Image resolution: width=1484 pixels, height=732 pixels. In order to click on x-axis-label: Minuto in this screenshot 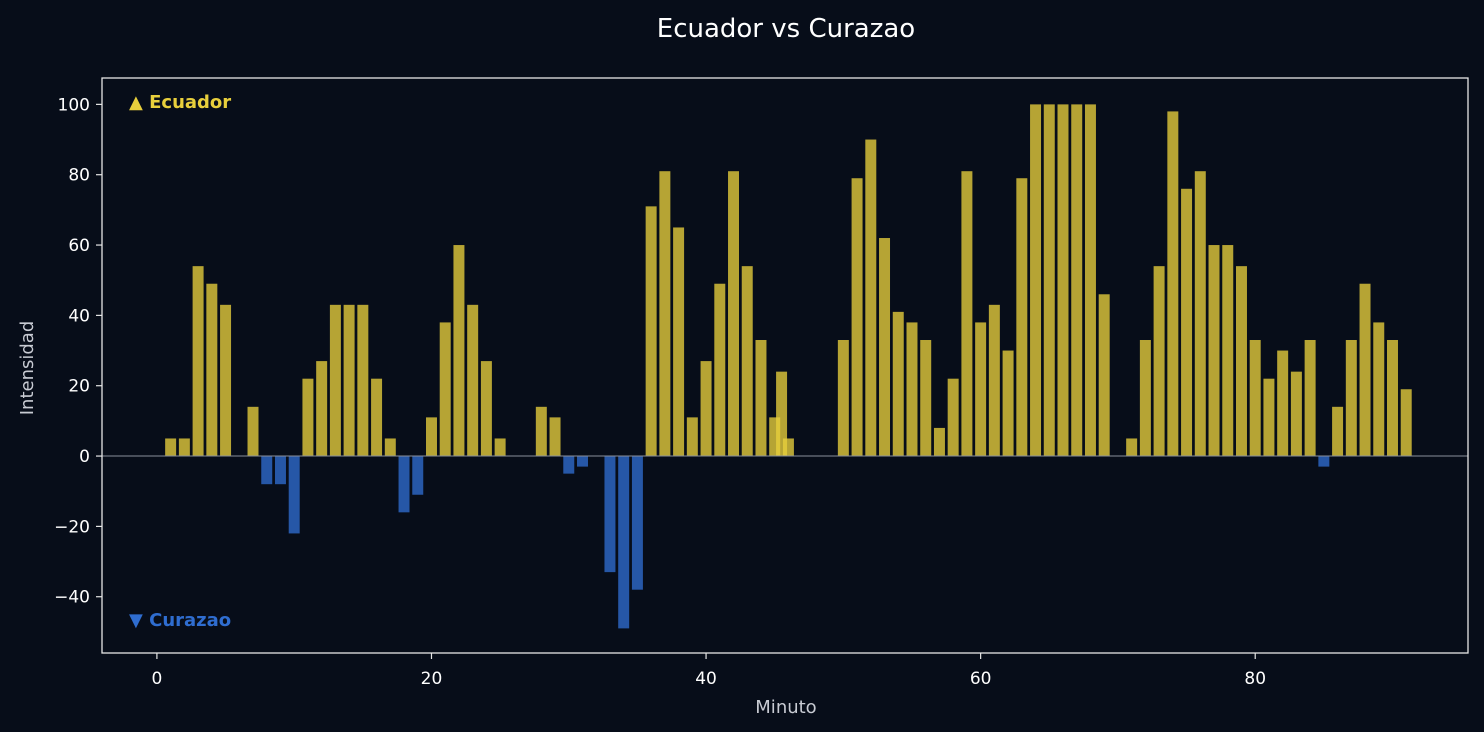, I will do `click(785, 707)`.